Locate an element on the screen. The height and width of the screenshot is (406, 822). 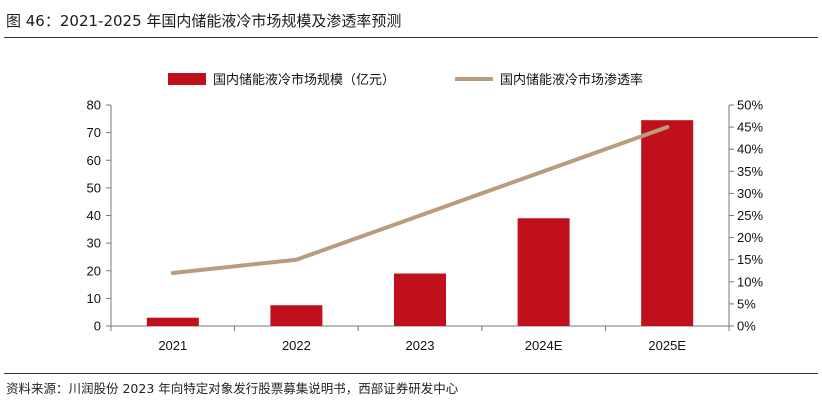
figure-title: 图 46：2021-2025 年国内储能液冷市场规模及渗透率预测 is located at coordinates (204, 21).